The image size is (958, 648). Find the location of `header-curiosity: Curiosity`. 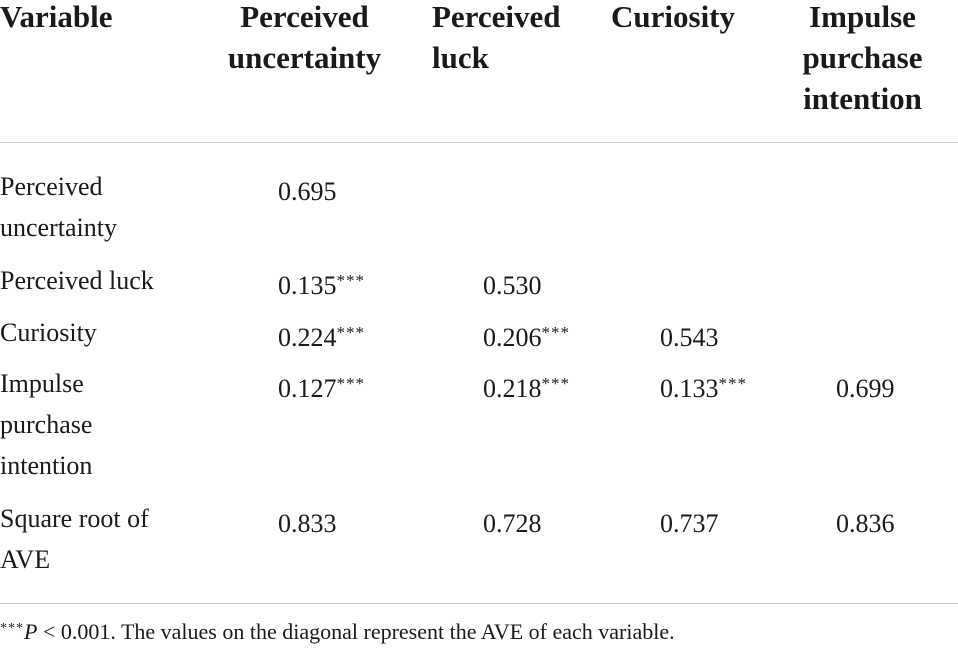

header-curiosity: Curiosity is located at coordinates (673, 18).